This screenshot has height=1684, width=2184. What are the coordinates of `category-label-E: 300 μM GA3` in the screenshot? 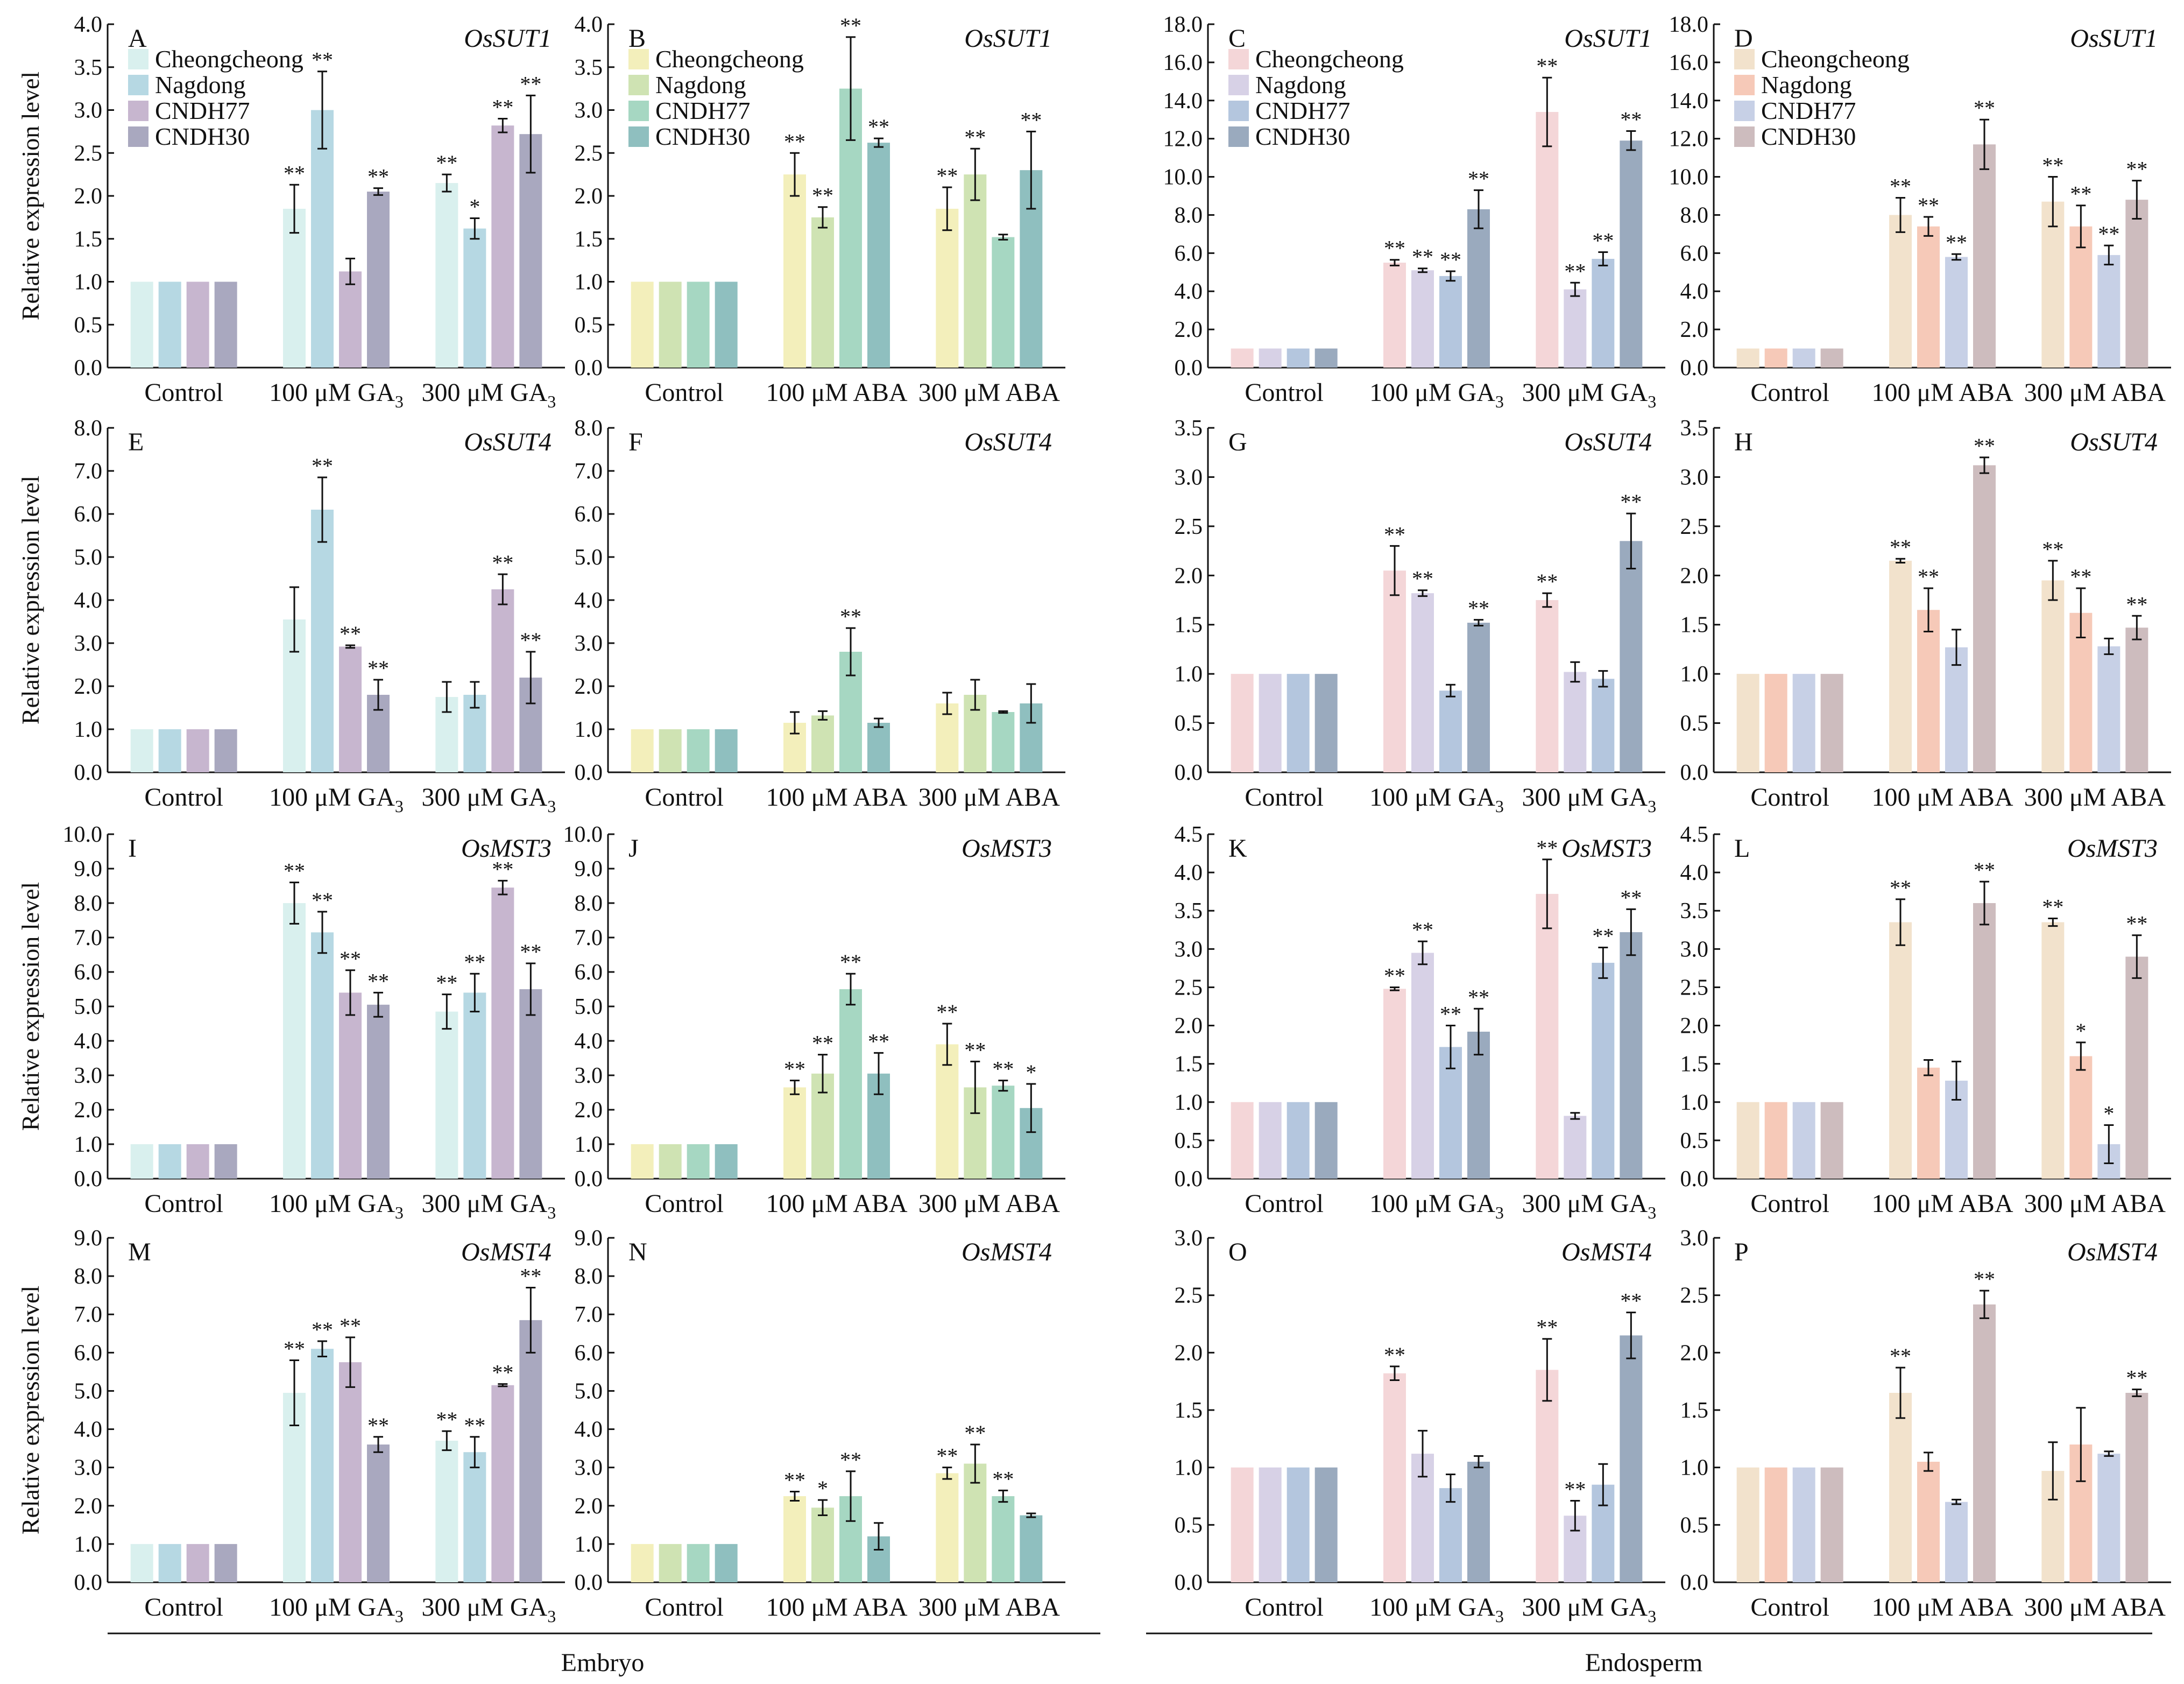 It's located at (489, 800).